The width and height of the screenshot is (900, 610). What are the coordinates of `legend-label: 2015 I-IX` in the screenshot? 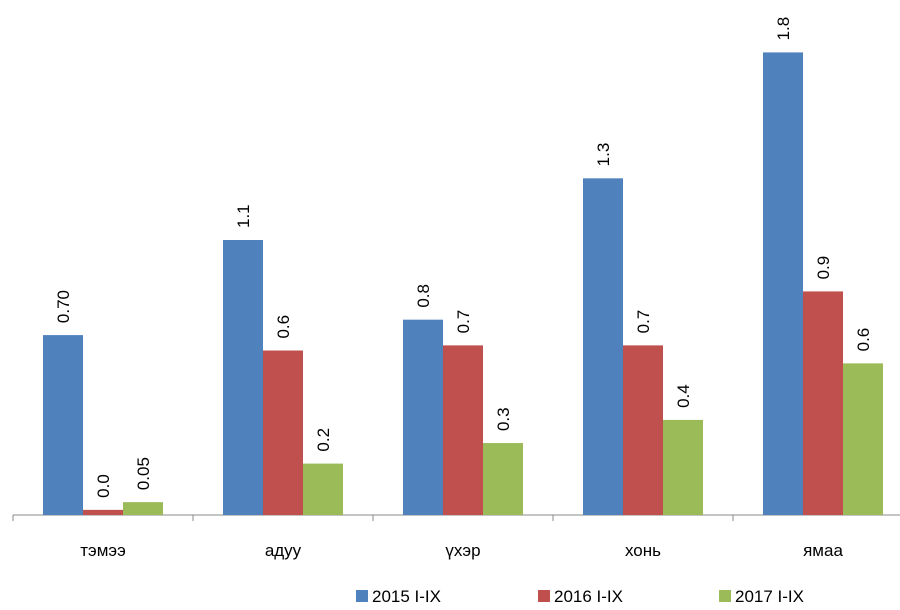 It's located at (406, 596).